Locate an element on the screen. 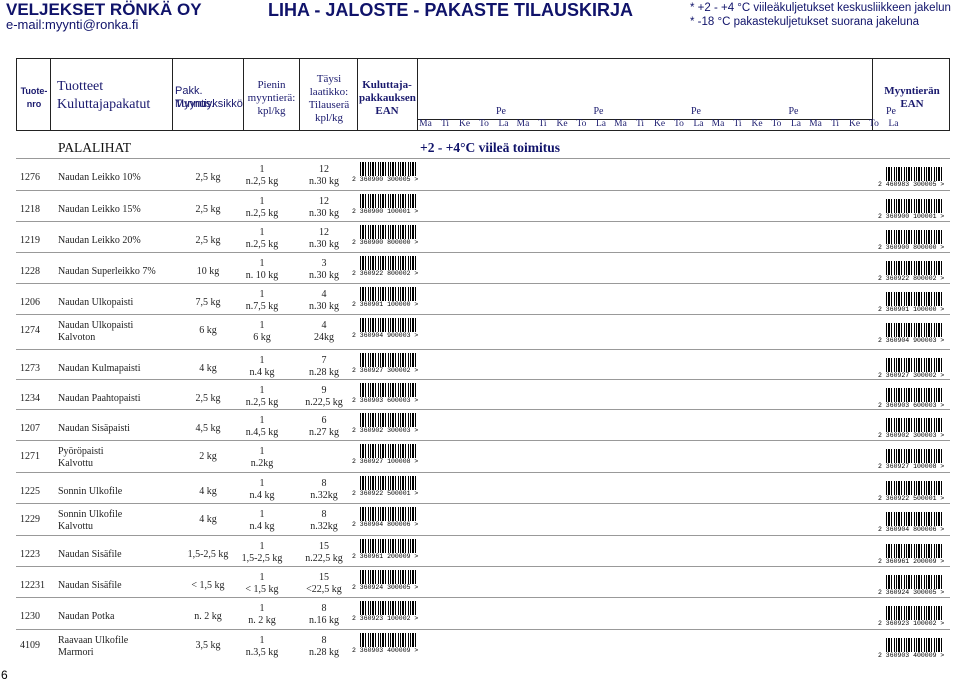  header-myyntiyksikko: Myyntiyksikkö is located at coordinates (209, 104).